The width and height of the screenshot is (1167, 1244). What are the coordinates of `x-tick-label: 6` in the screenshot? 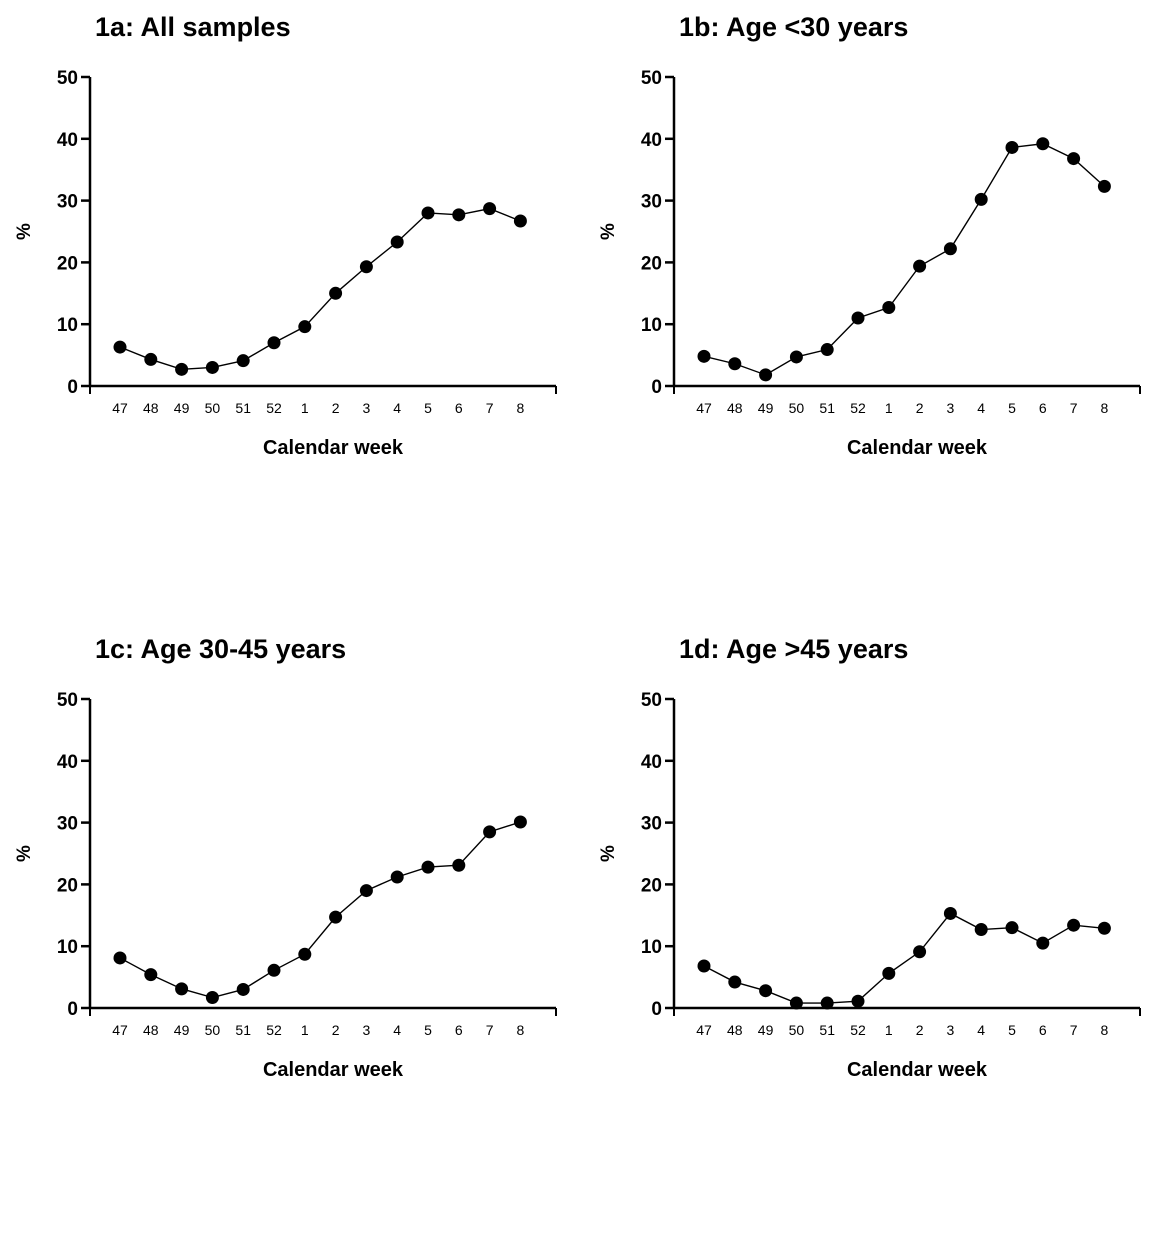 It's located at (1043, 408).